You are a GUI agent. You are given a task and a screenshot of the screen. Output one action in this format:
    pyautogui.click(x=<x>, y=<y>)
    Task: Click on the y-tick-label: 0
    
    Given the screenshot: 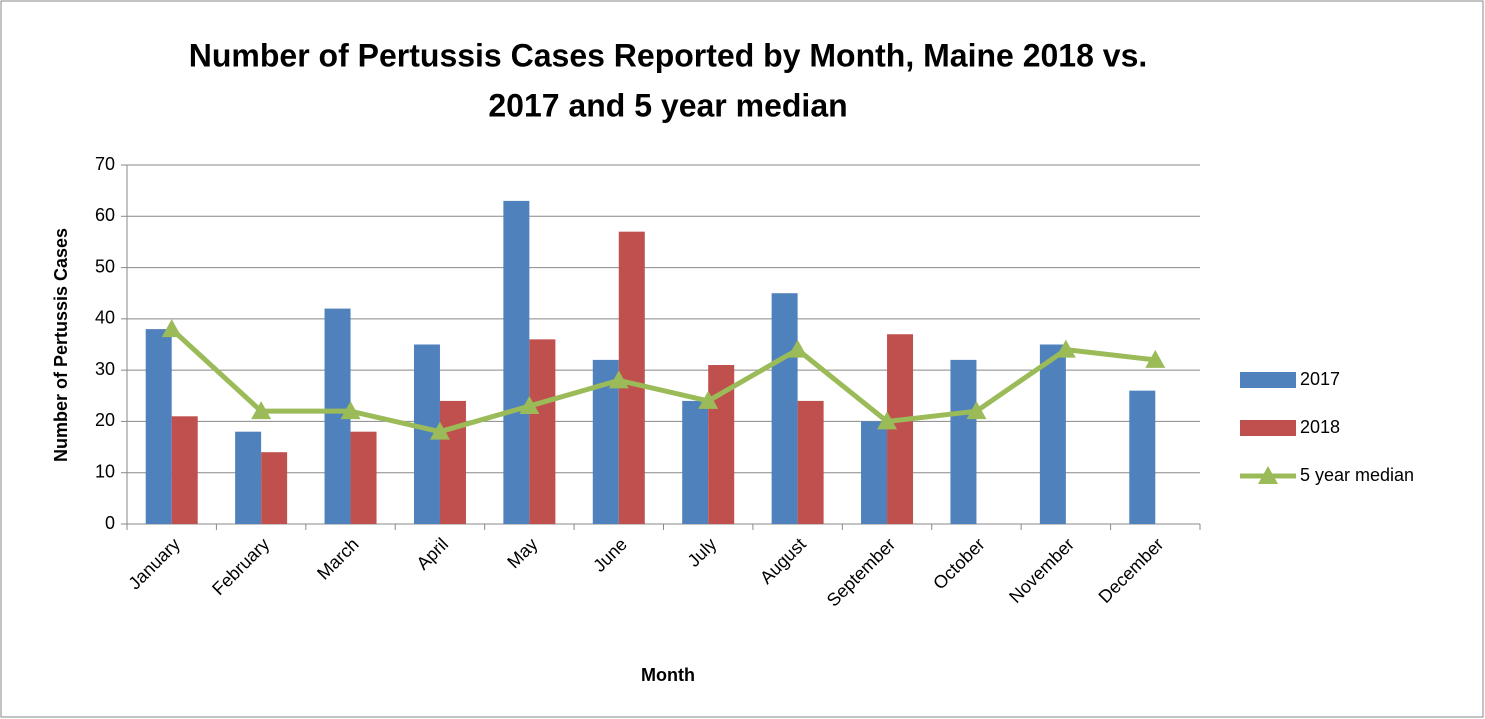 What is the action you would take?
    pyautogui.click(x=110, y=523)
    